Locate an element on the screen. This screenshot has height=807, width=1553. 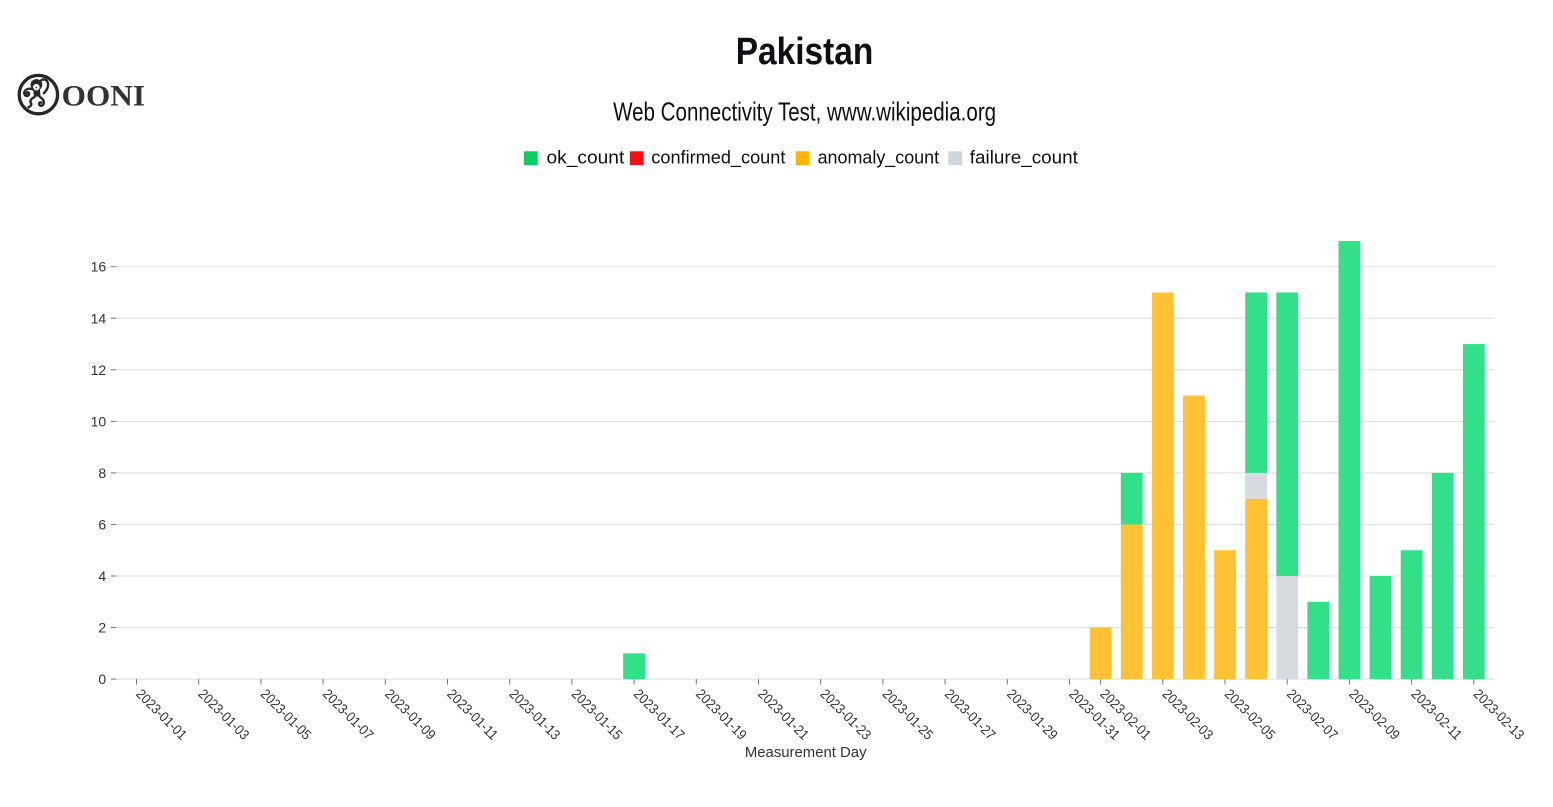
svg-text: 14 is located at coordinates (99, 318).